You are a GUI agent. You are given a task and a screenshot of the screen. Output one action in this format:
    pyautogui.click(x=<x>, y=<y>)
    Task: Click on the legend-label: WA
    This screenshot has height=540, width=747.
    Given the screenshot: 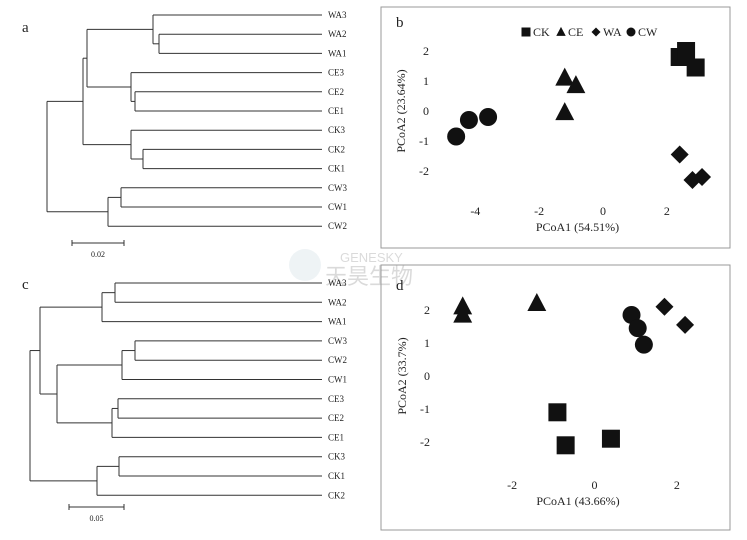 What is the action you would take?
    pyautogui.click(x=612, y=32)
    